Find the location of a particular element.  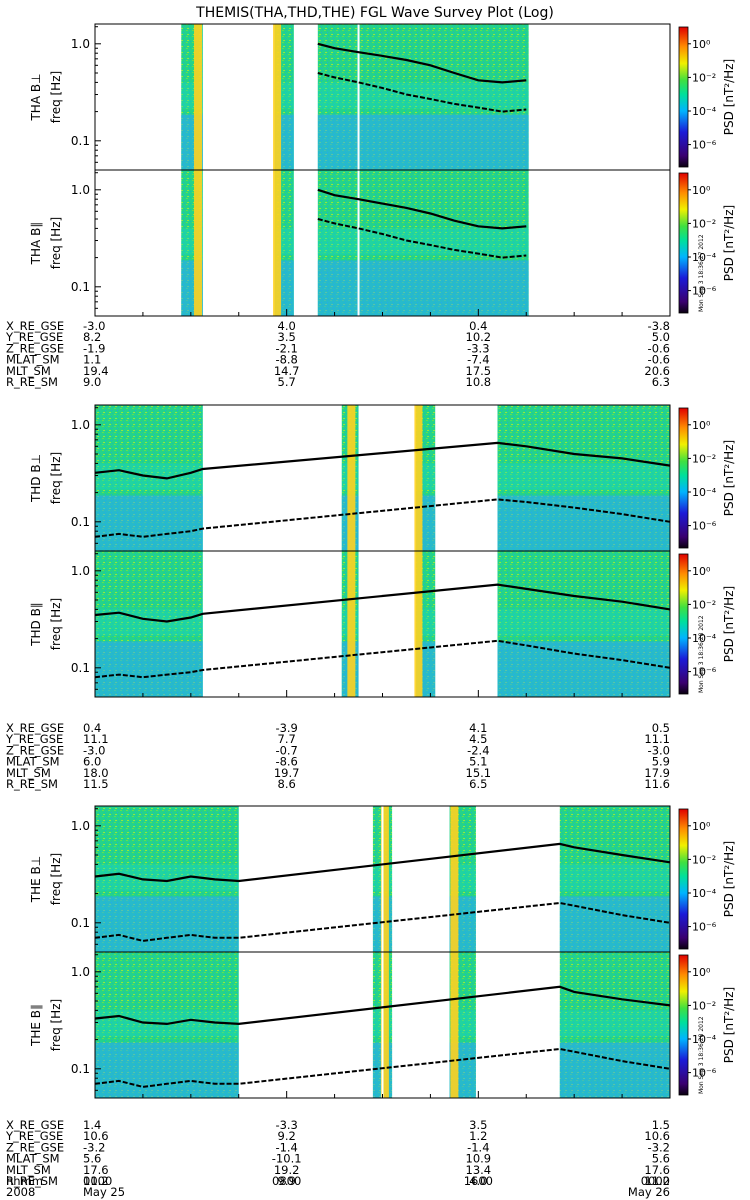

ephemeris-value: 0.5 is located at coordinates (661, 728).